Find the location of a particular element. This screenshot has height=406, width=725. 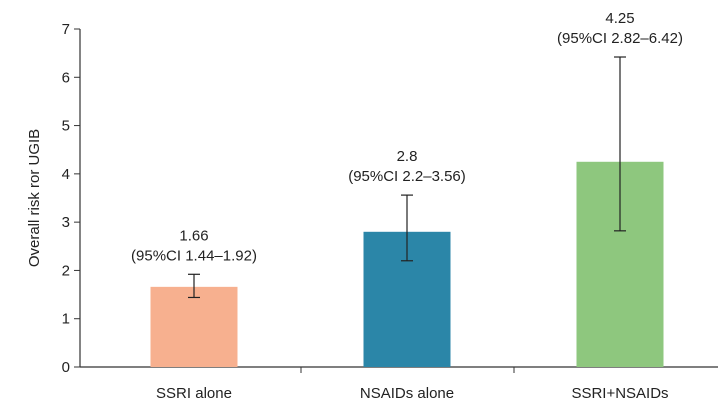

ci-label: (95%CI 2.82–6.42) is located at coordinates (620, 38).